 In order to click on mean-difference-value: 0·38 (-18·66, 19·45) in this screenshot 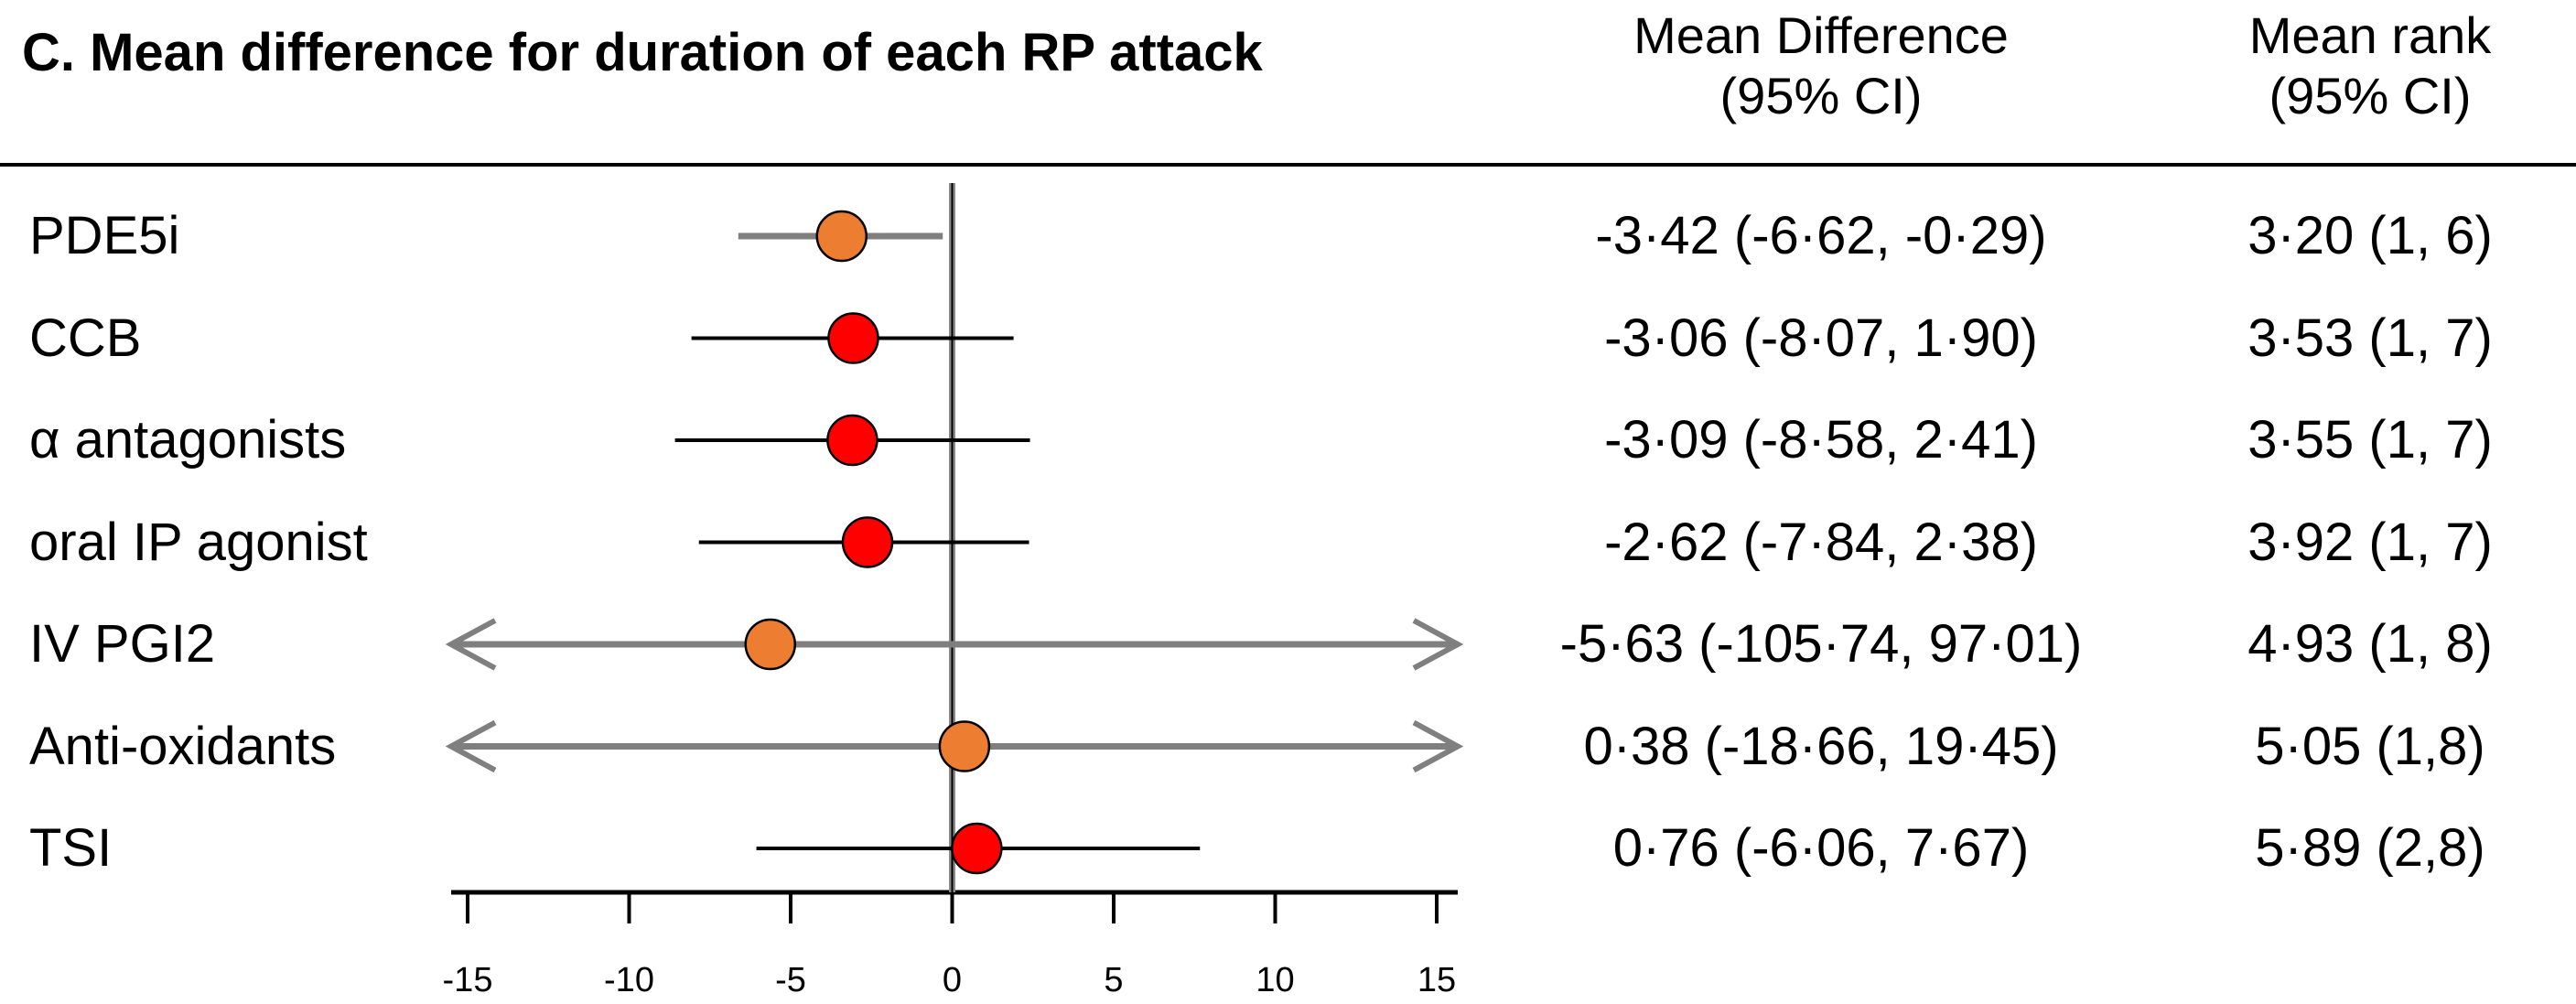, I will do `click(1821, 746)`.